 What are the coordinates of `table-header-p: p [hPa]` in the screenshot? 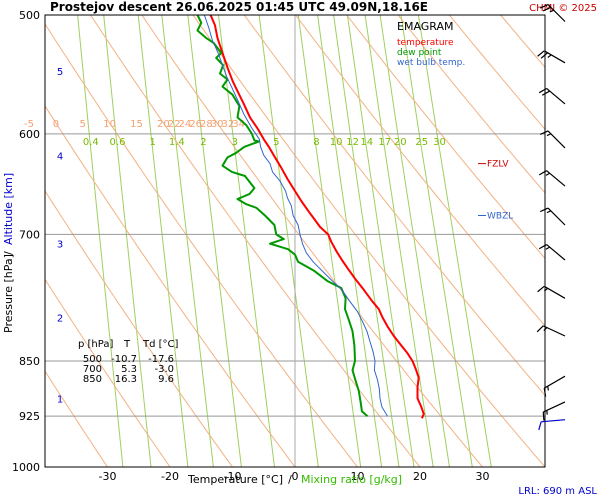 It's located at (95, 344).